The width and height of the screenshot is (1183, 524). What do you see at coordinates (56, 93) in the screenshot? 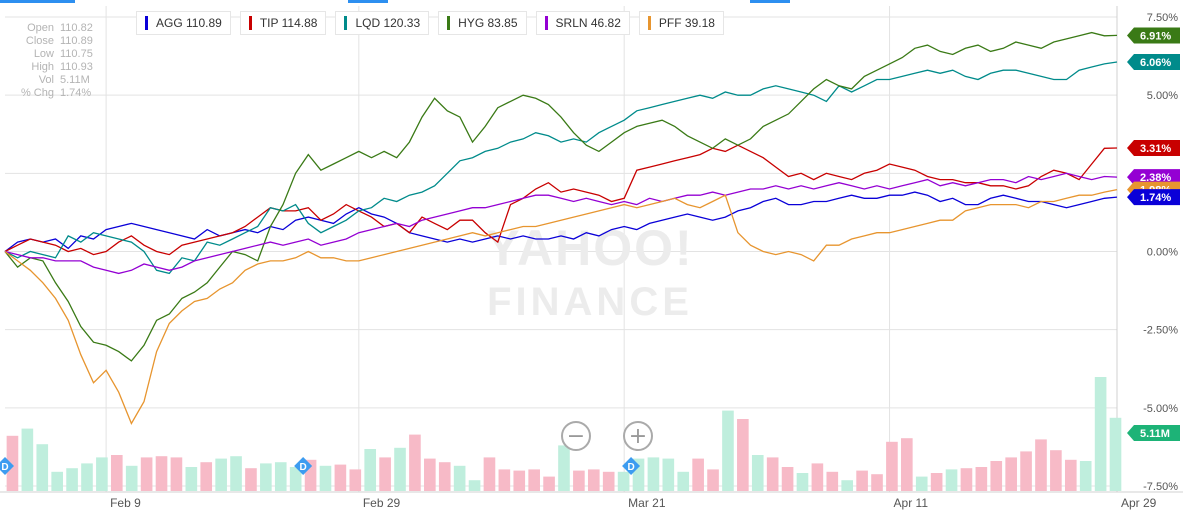
I see `ohlc-row-pct-chg: % Chg 1.74%` at bounding box center [56, 93].